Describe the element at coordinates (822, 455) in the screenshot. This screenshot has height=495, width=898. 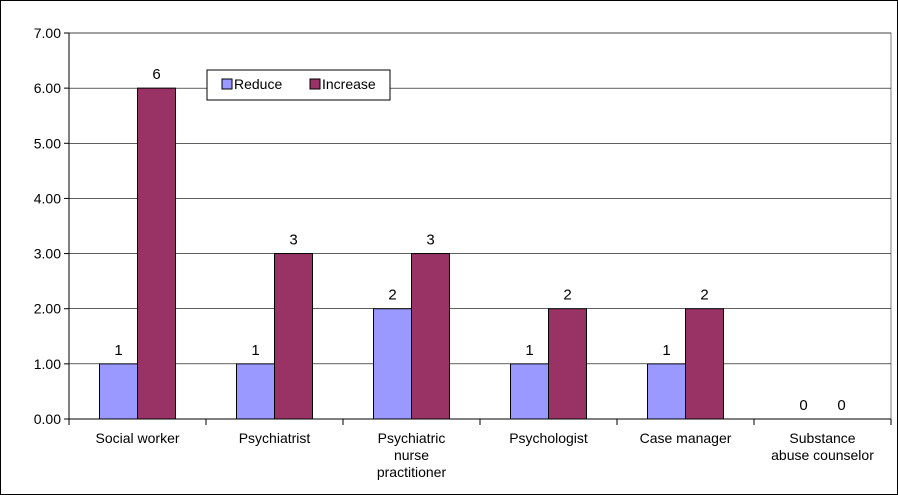
I see `x-tick-label: abuse counselor` at that location.